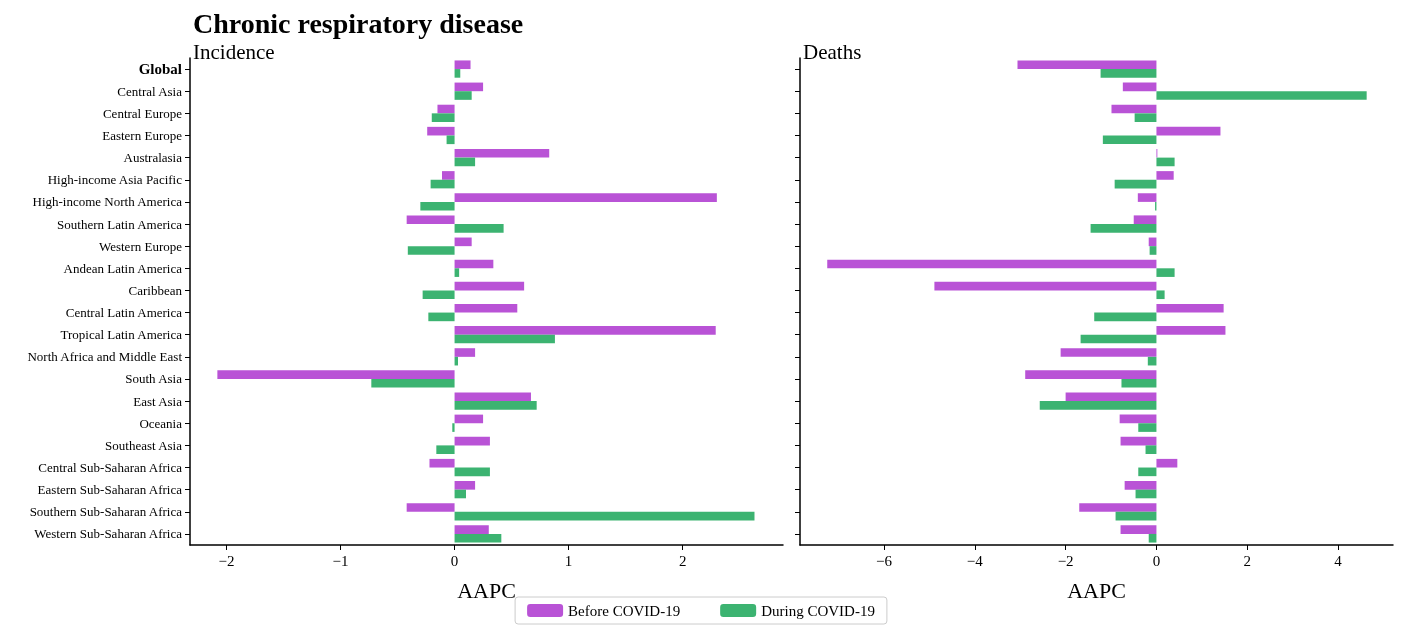 This screenshot has width=1402, height=626. What do you see at coordinates (234, 51) in the screenshot?
I see `chart-subtitle: Incidence` at bounding box center [234, 51].